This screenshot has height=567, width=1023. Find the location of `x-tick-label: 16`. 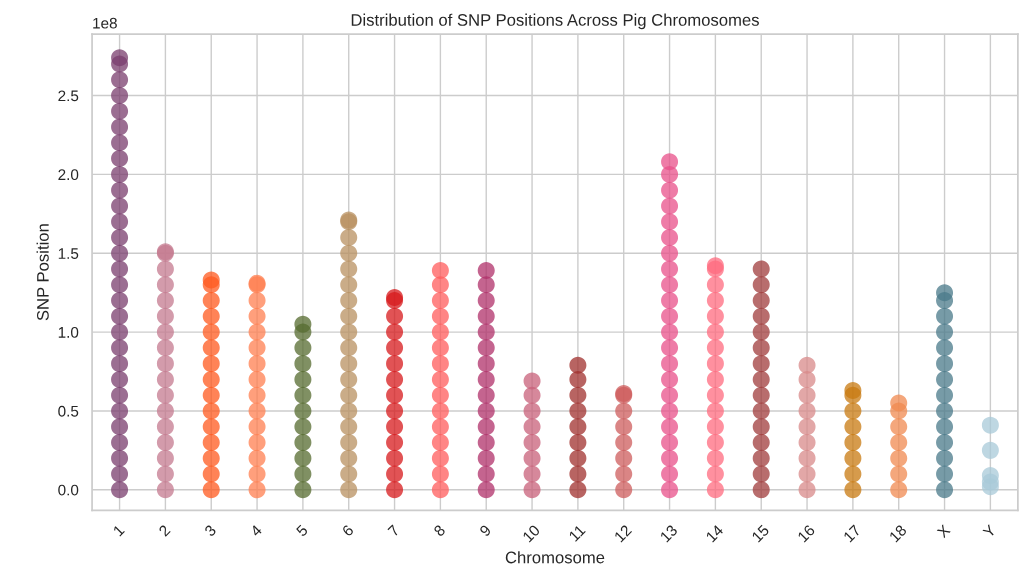

x-tick-label: 16 is located at coordinates (806, 533).